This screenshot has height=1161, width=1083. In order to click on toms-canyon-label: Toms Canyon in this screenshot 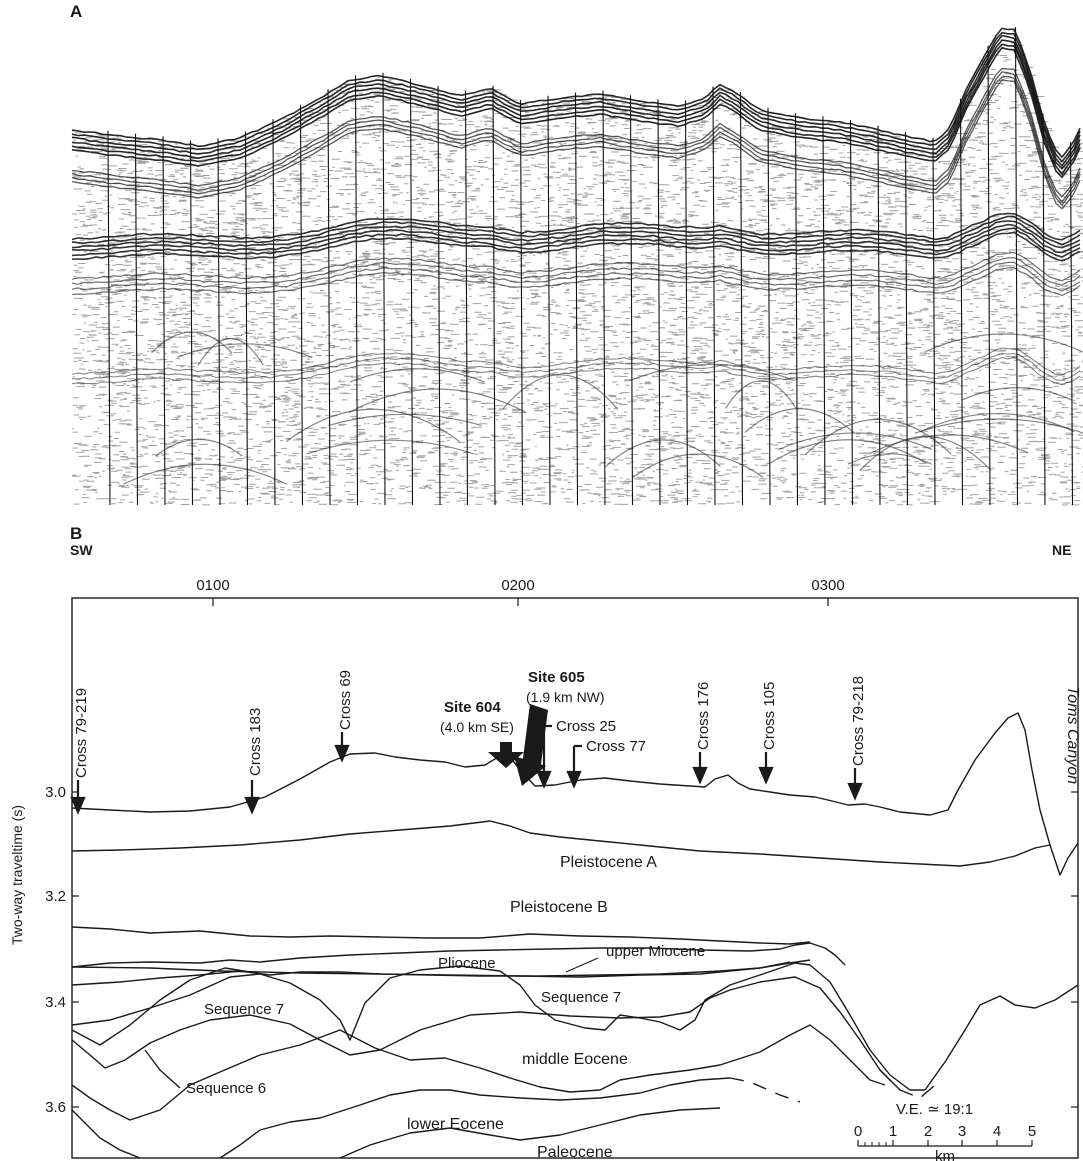, I will do `click(1072, 735)`.